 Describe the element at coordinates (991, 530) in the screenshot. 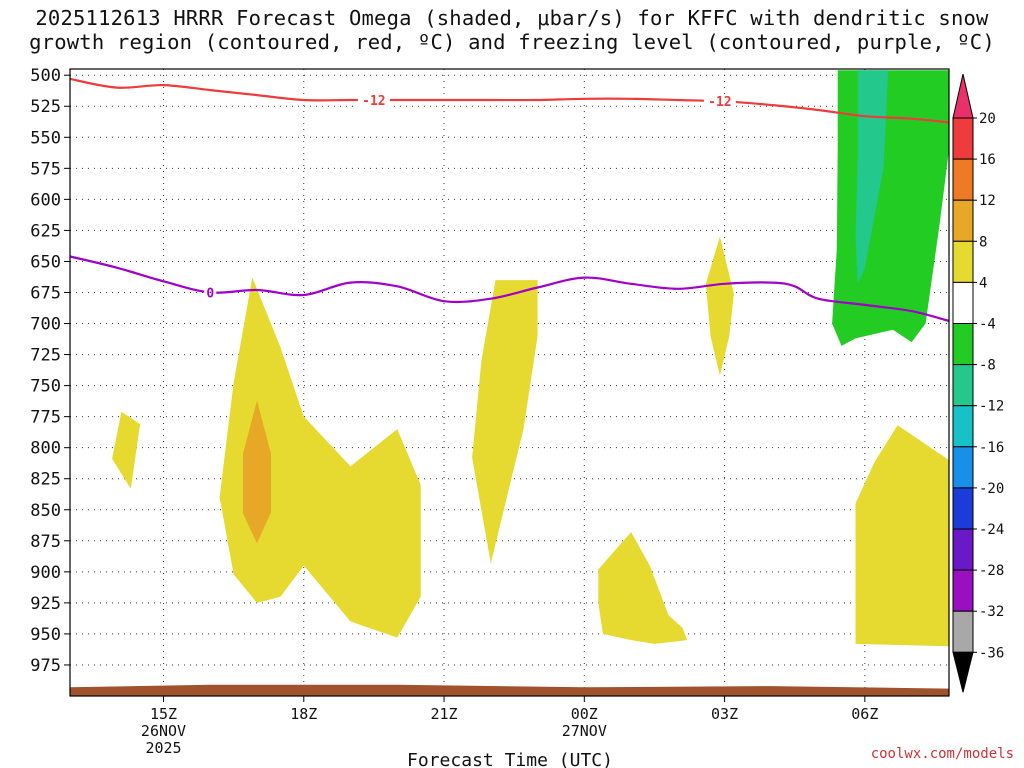

I see `colorbar-label-11: -24` at that location.